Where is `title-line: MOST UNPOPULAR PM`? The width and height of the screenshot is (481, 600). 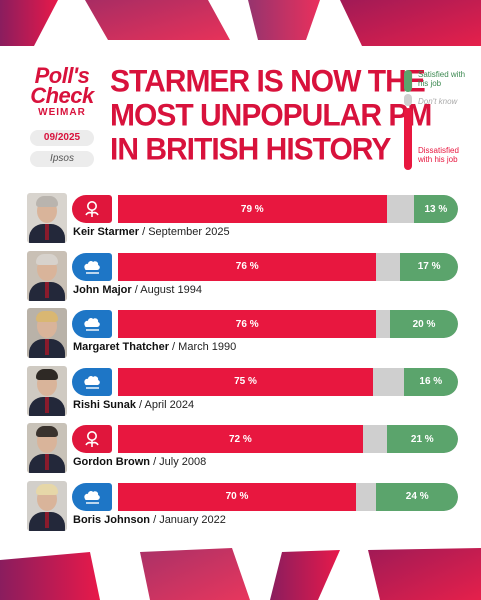 title-line: MOST UNPOPULAR PM is located at coordinates (271, 115).